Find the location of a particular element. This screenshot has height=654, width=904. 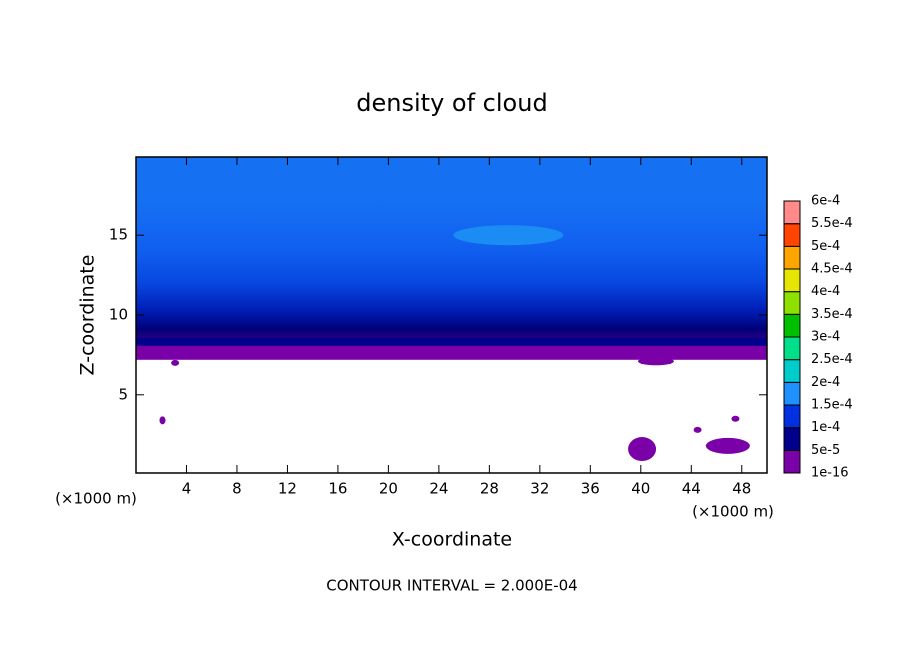

x-tick-label: 36 is located at coordinates (590, 489).